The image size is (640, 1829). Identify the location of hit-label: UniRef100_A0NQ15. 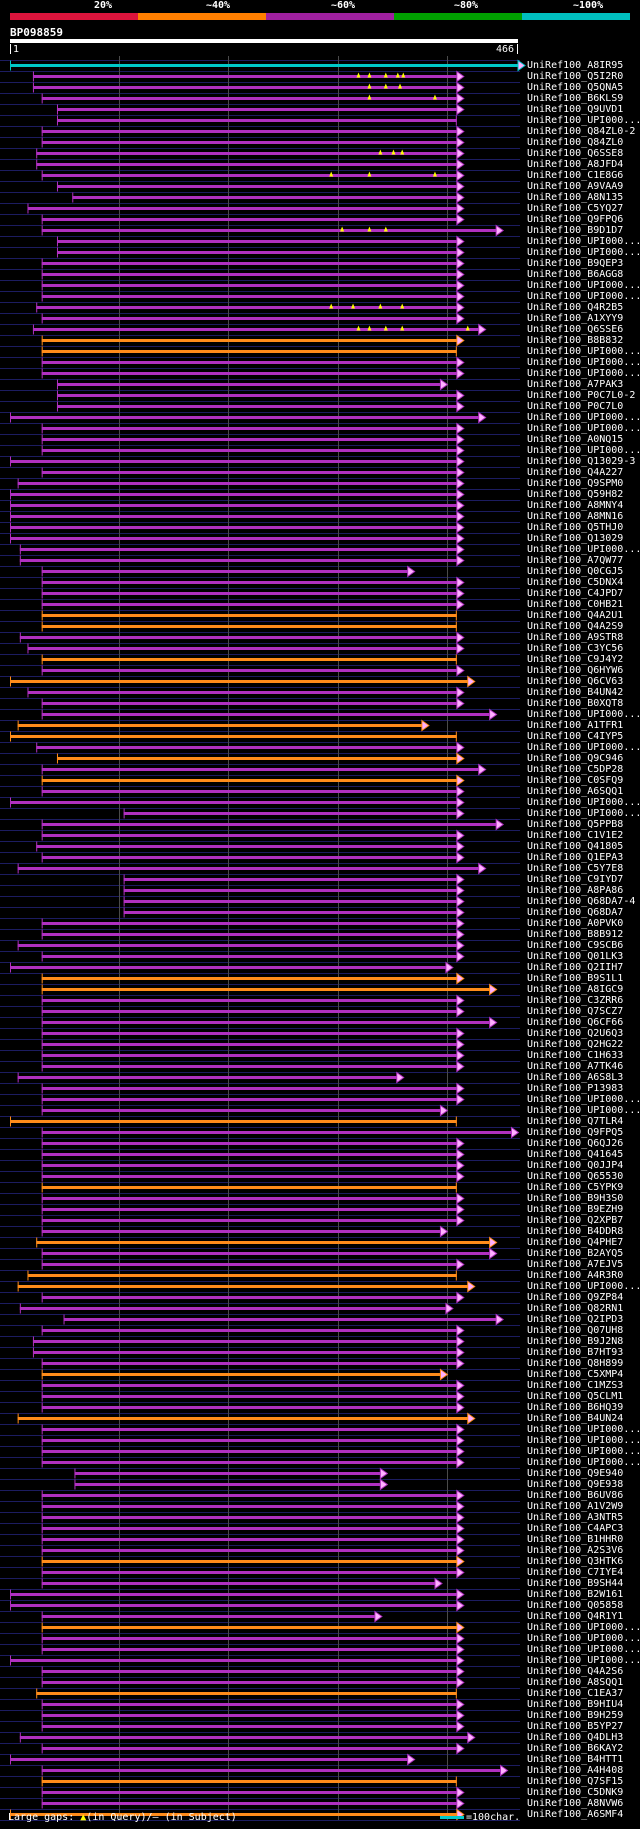
(575, 439).